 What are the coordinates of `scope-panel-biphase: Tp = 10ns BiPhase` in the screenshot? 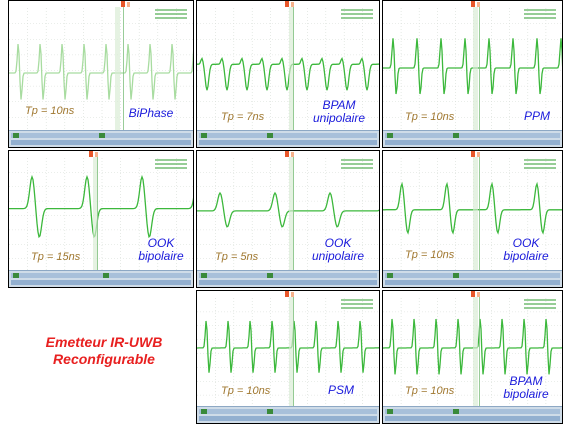 It's located at (101, 74).